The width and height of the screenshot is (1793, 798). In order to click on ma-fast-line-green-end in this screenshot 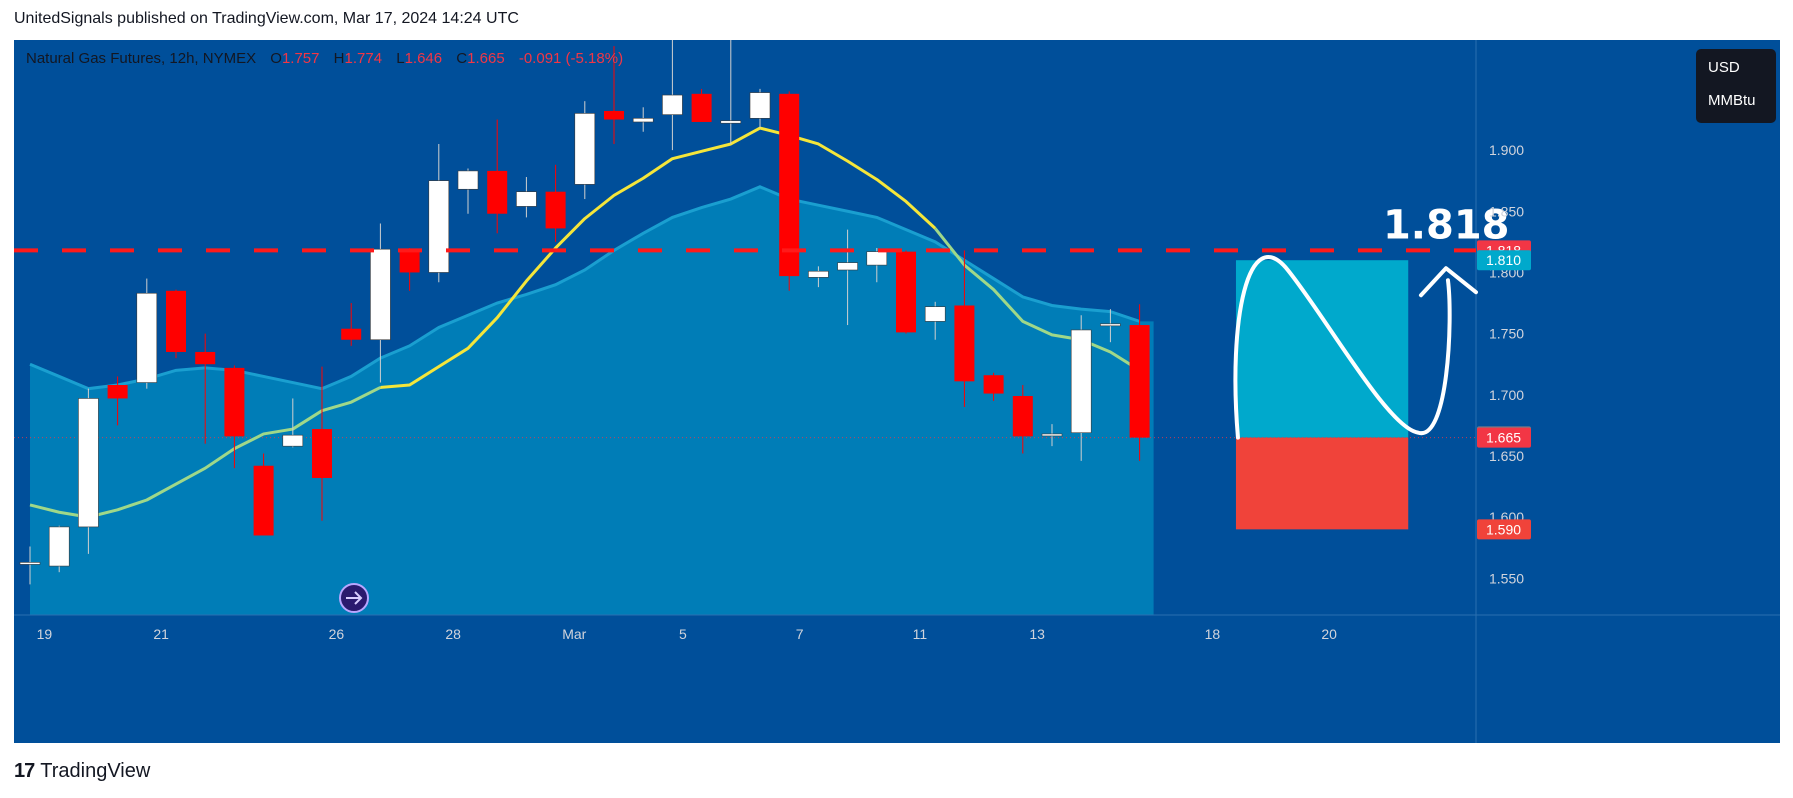, I will do `click(1037, 299)`.